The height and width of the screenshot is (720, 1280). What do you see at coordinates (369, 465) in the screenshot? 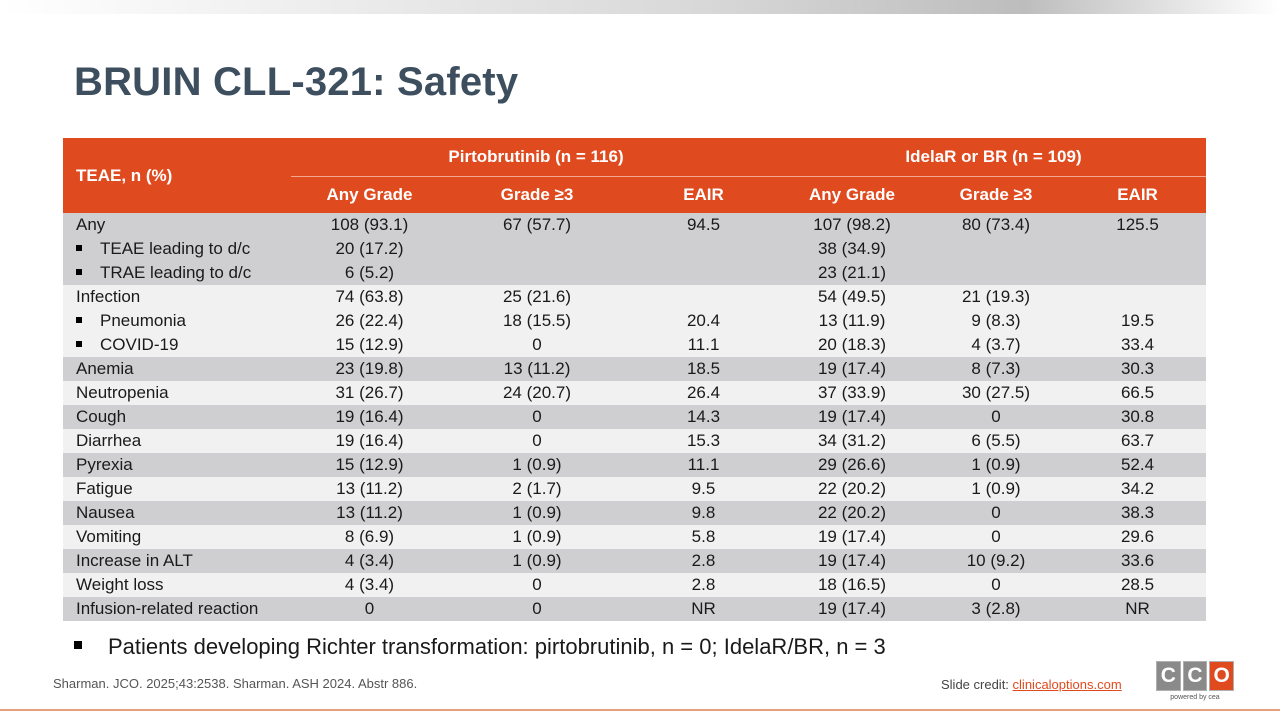
I see `table-cell: 15 (12.9)` at bounding box center [369, 465].